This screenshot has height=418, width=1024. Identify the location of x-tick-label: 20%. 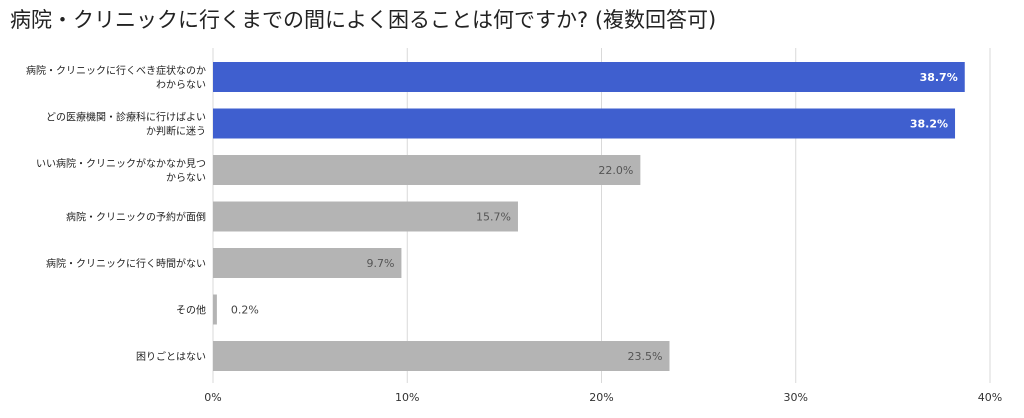
(601, 397).